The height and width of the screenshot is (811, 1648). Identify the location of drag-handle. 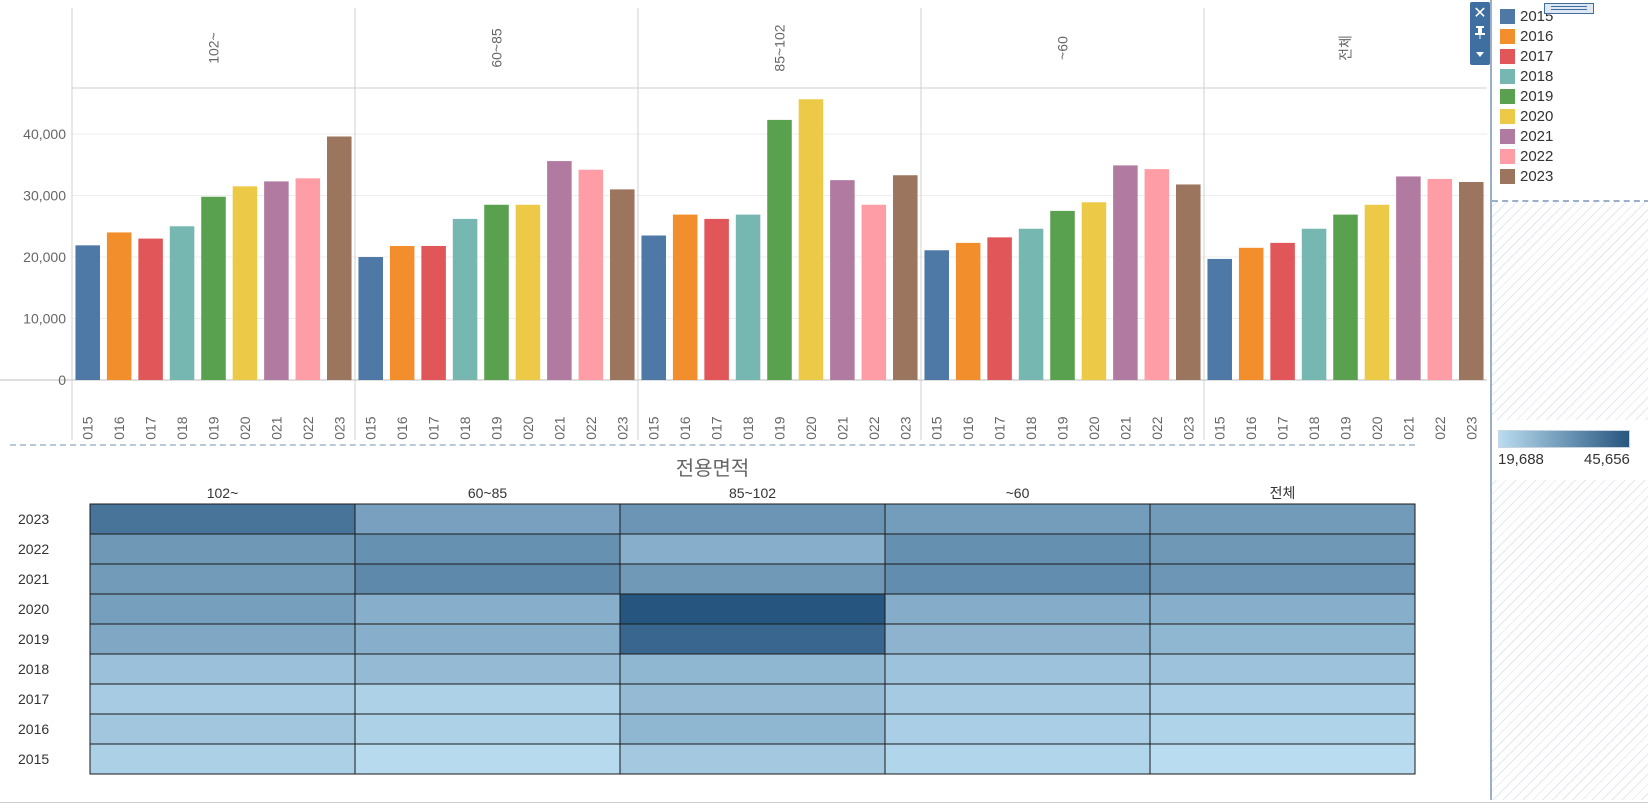
(1569, 8).